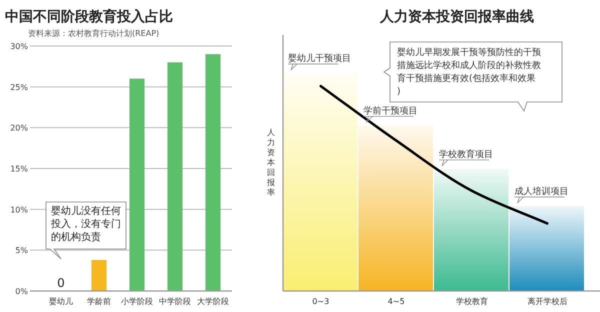 This screenshot has width=600, height=312. What do you see at coordinates (19, 87) in the screenshot?
I see `y-tick-label: 25%` at bounding box center [19, 87].